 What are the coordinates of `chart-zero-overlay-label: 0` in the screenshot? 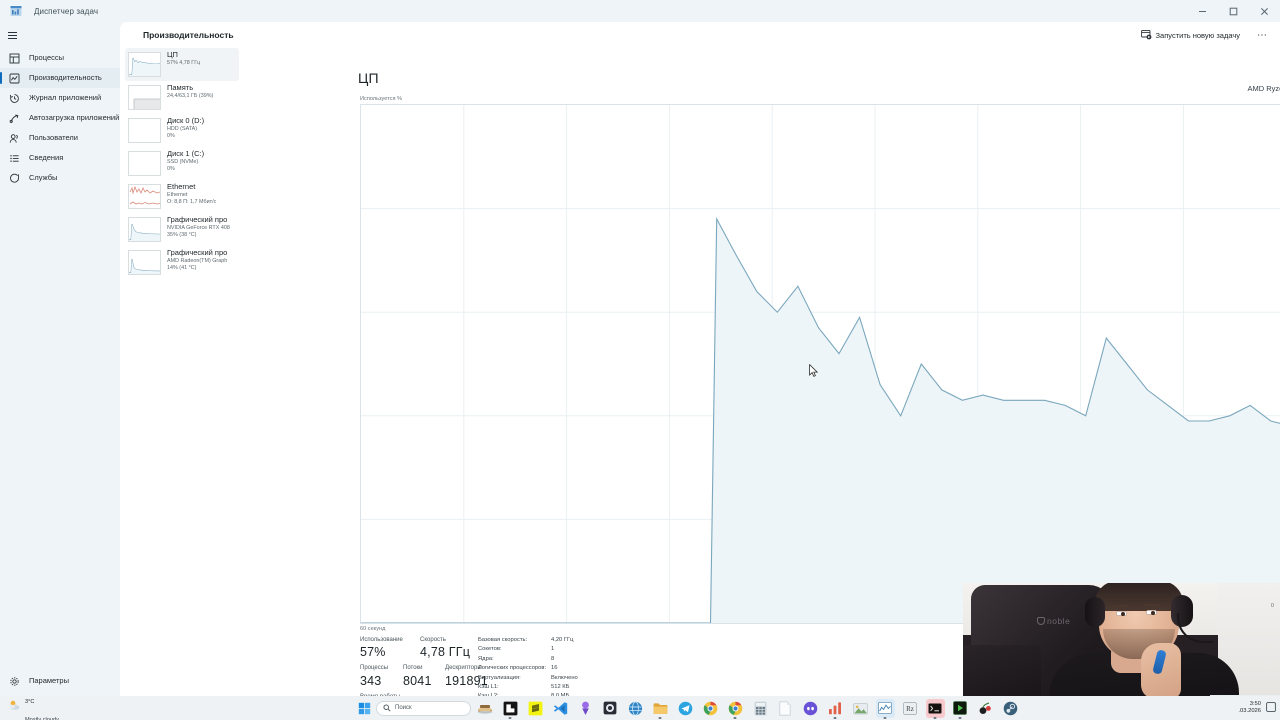 It's located at (1272, 606).